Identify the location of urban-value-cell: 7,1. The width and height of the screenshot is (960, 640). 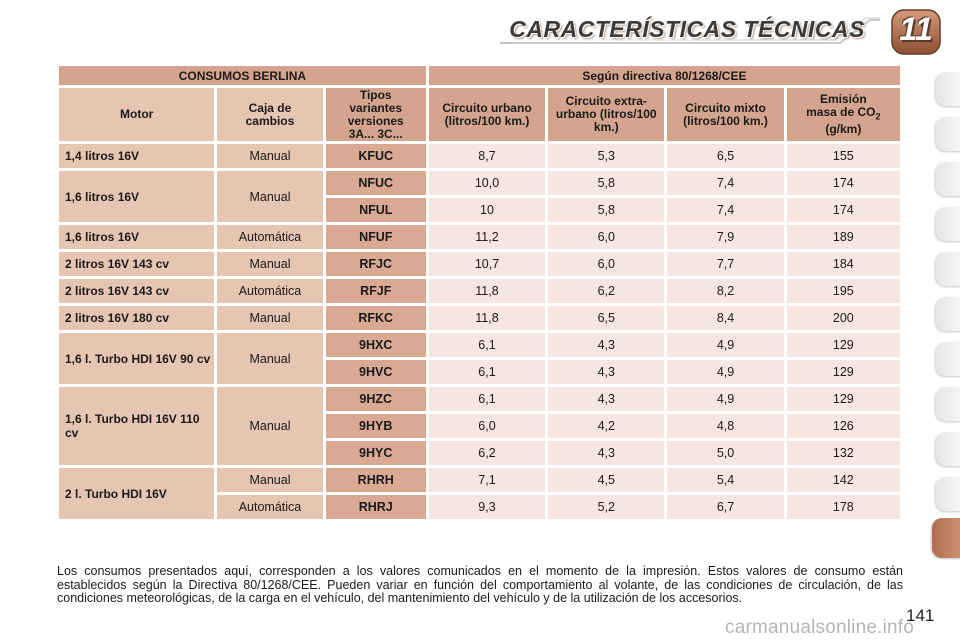
(487, 480).